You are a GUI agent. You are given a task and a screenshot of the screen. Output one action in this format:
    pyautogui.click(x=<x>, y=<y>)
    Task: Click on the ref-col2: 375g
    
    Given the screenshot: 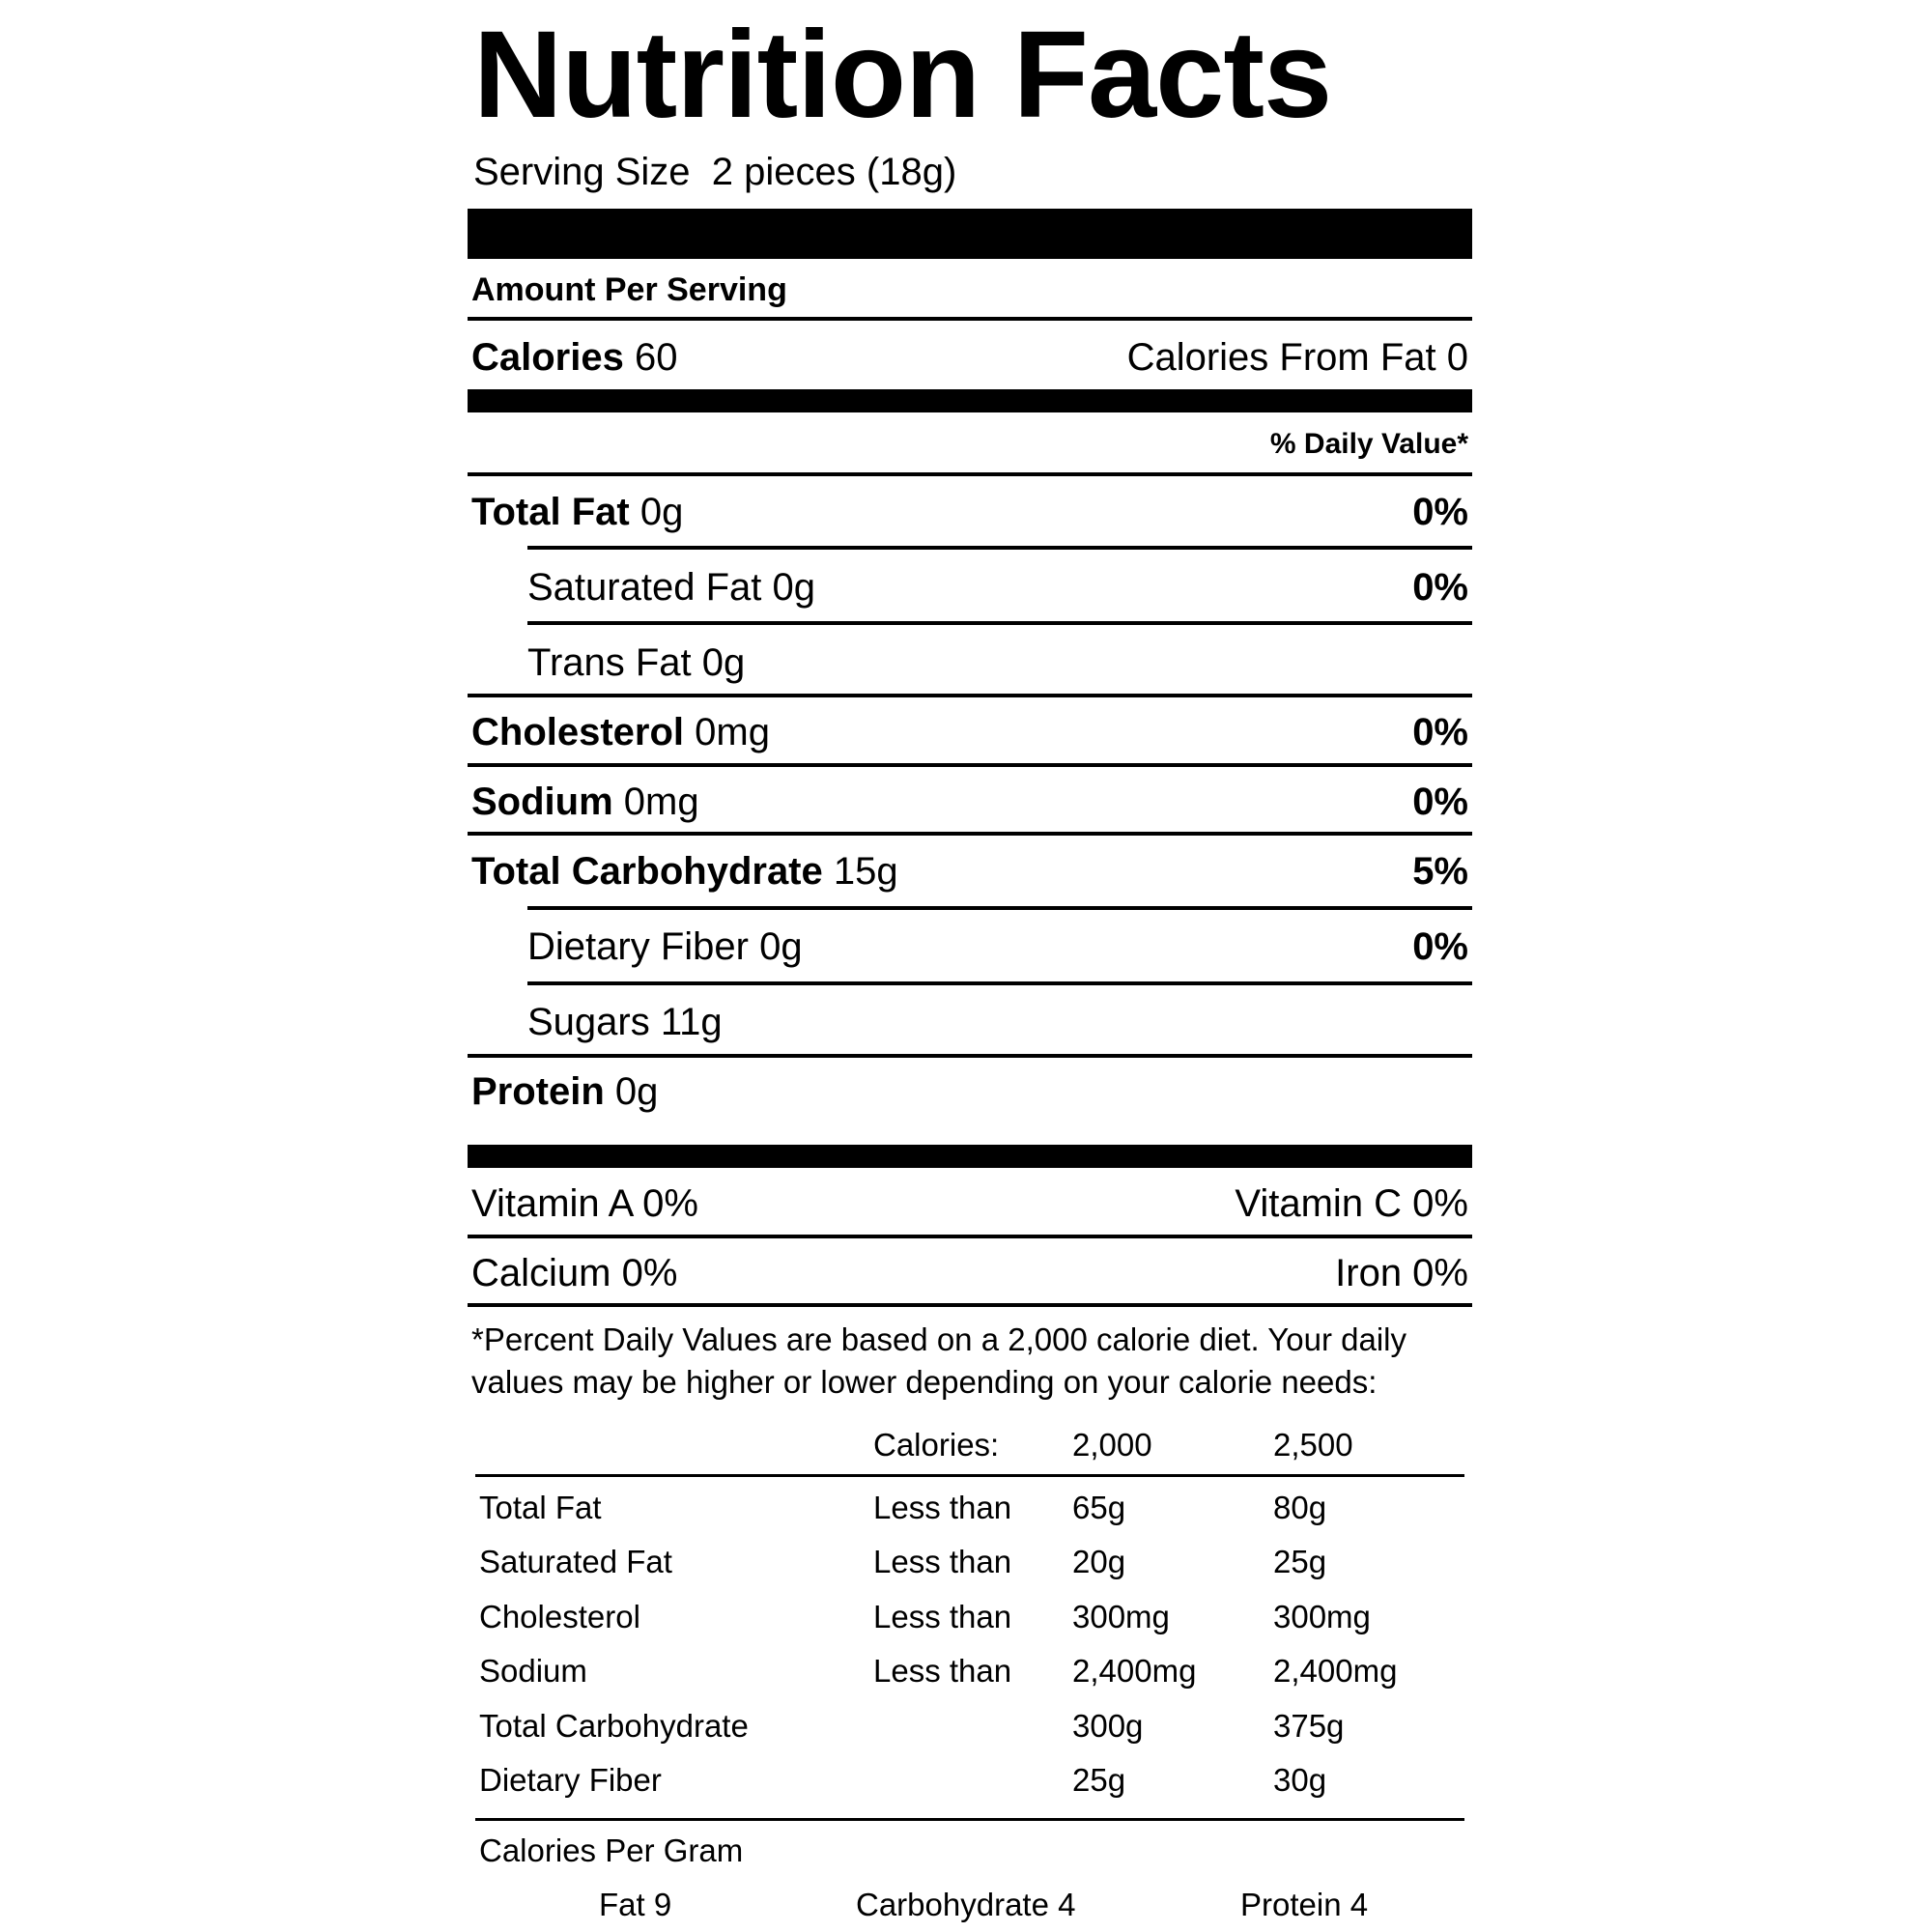 What is the action you would take?
    pyautogui.click(x=1309, y=1726)
    